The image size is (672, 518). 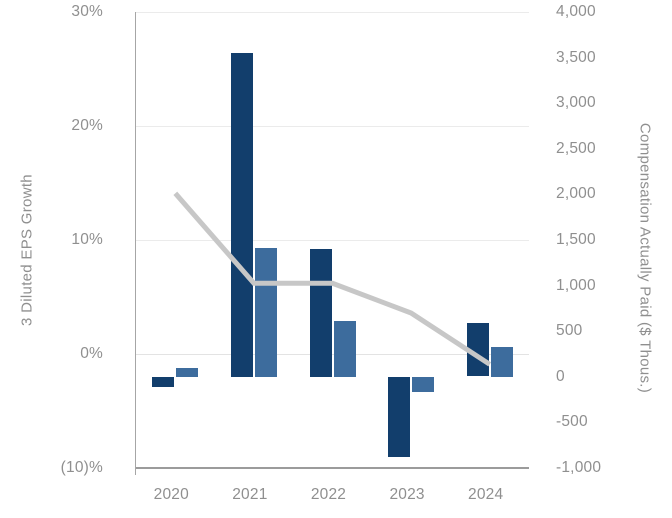 I want to click on bar-light-2023, so click(x=423, y=384).